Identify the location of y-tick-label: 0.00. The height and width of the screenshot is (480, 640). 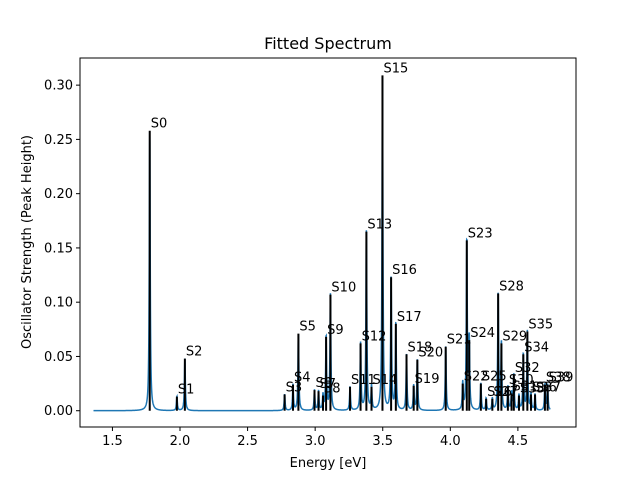
(58, 411).